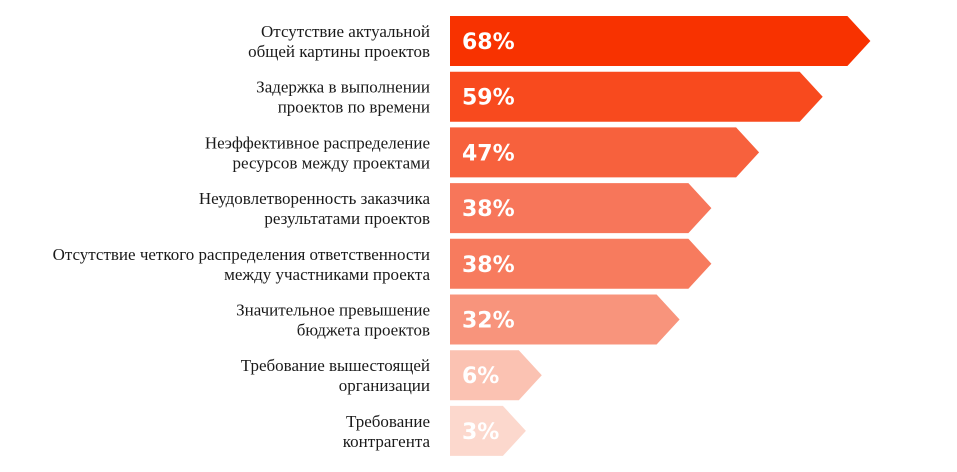  I want to click on category-label: Требование, so click(388, 421).